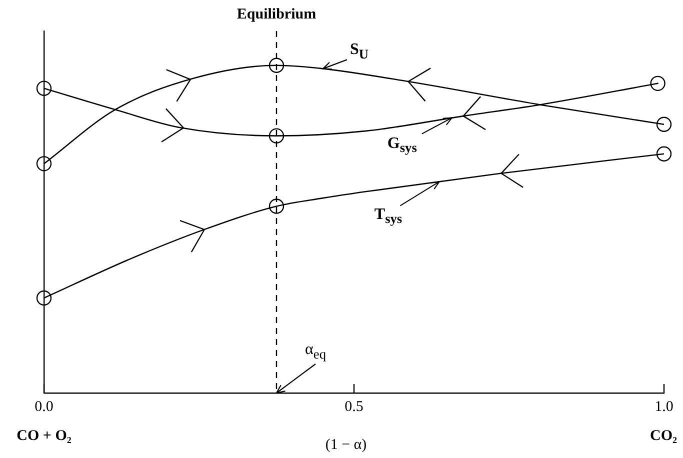  I want to click on annotation: α$_{eq}$, so click(315, 351).